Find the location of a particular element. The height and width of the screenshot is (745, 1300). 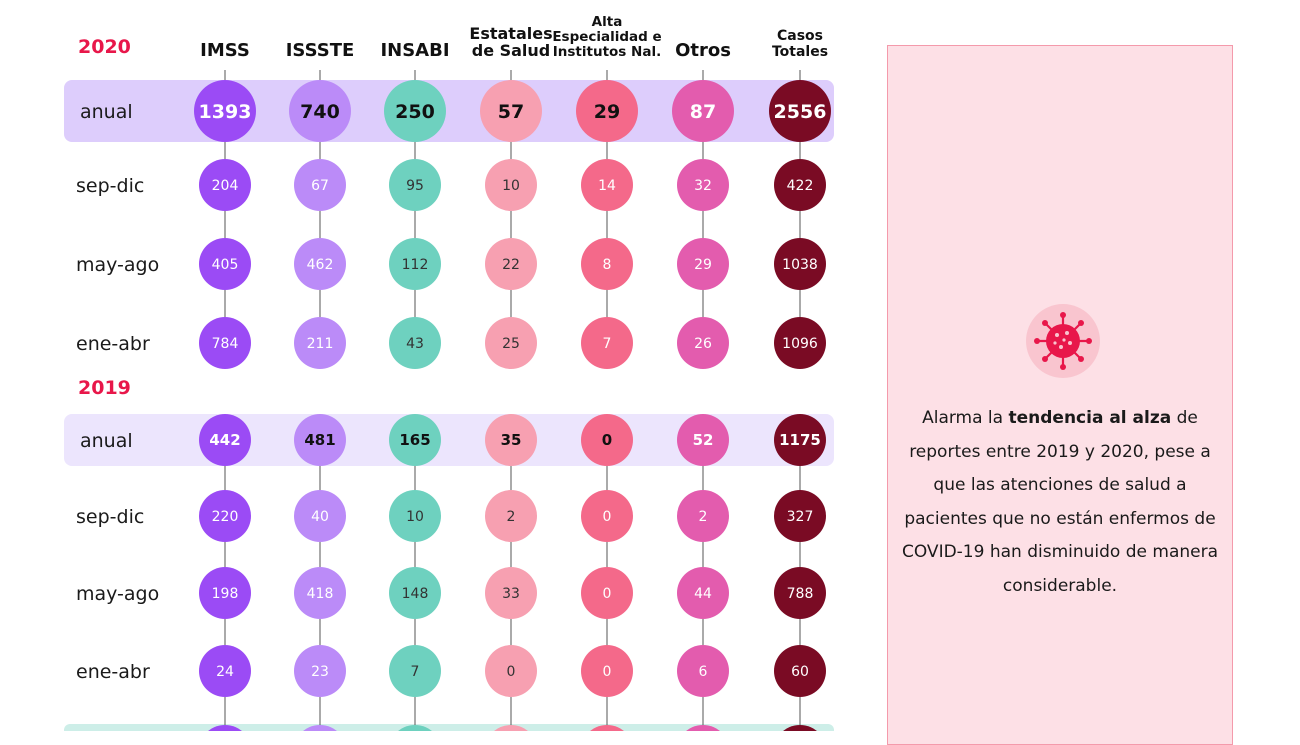

dot-issste-2020-sep-dic is located at coordinates (320, 185).